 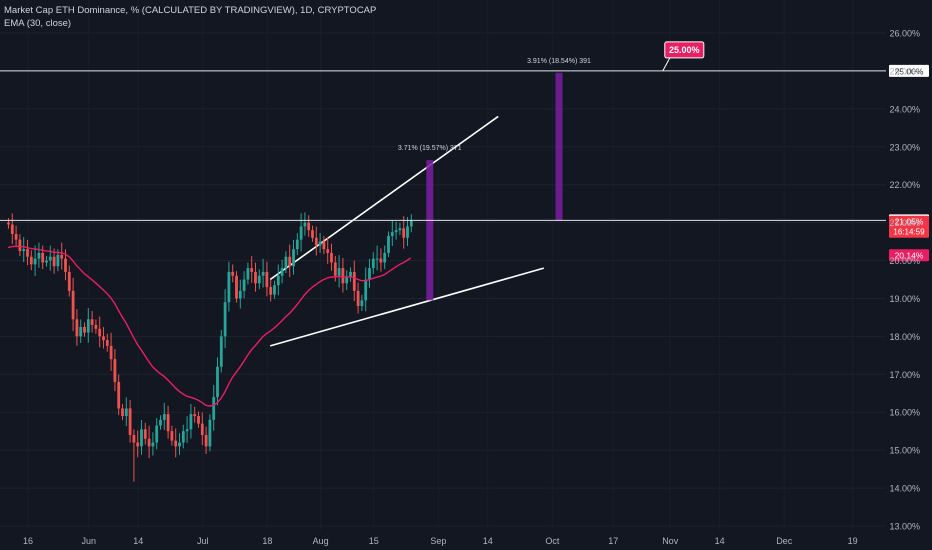 I want to click on x-tick-label: Jul, so click(x=203, y=541).